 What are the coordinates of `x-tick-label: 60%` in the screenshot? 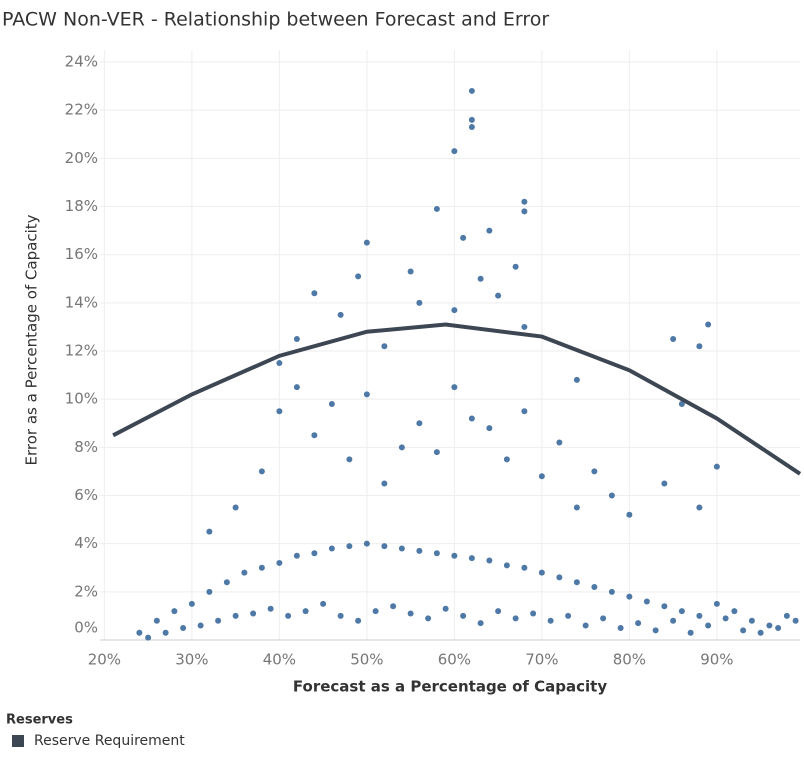 It's located at (454, 660).